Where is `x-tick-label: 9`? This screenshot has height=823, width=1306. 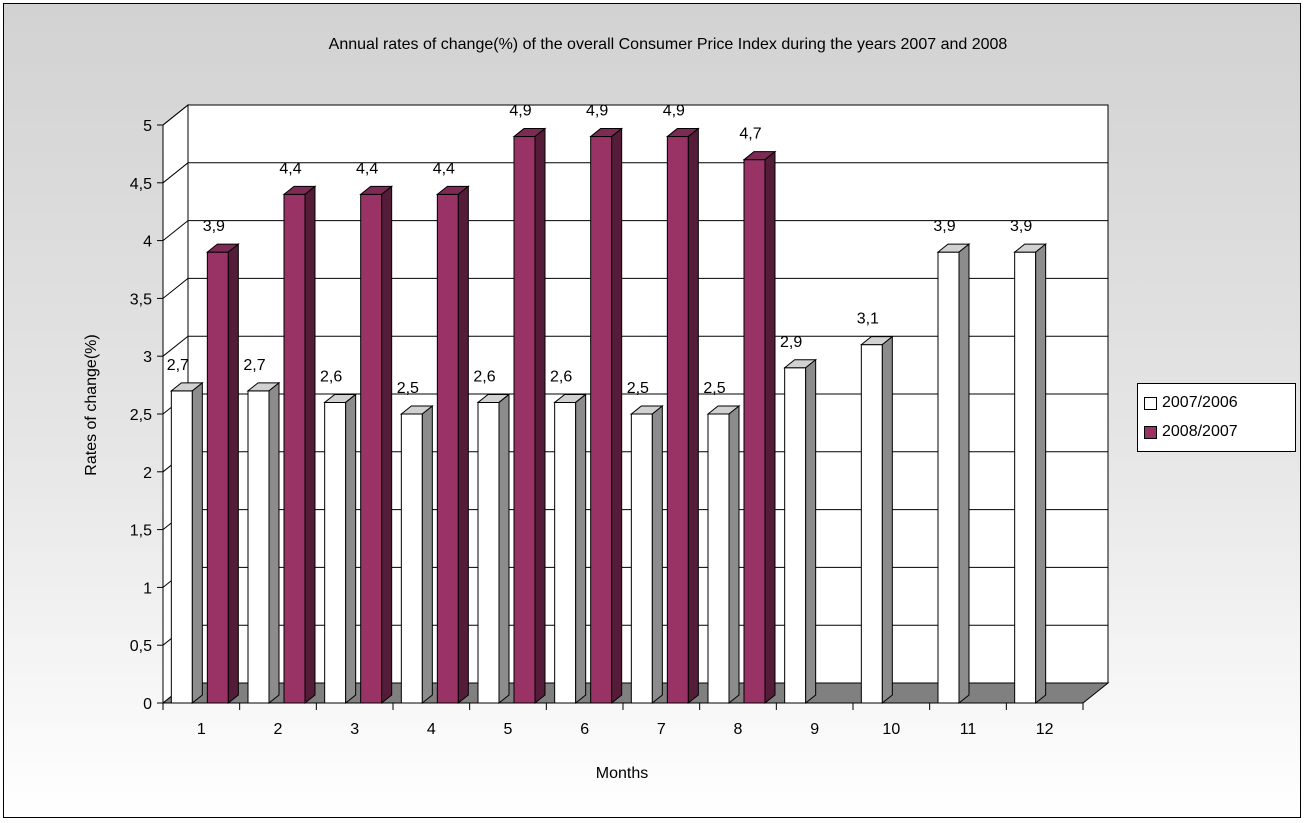
x-tick-label: 9 is located at coordinates (814, 729).